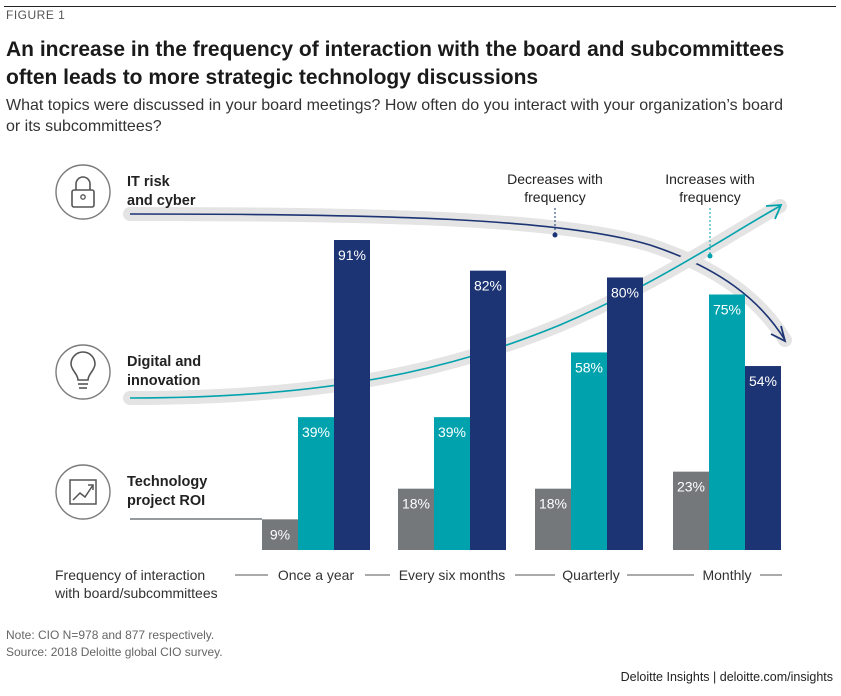 The image size is (841, 696). I want to click on source-text: Source: 2018 Deloitte global CIO survey., so click(114, 652).